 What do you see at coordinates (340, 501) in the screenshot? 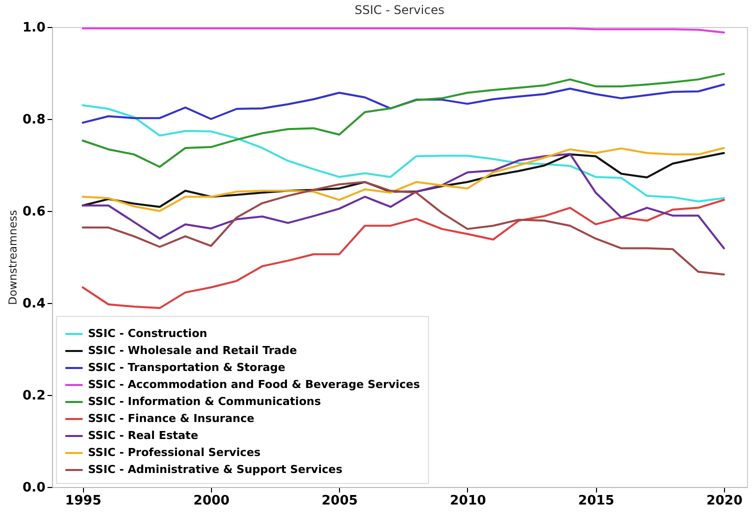
I see `x-tick-label: 2005` at bounding box center [340, 501].